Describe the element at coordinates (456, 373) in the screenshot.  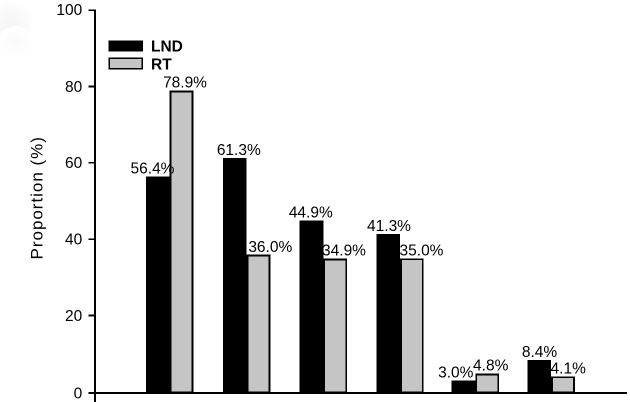
I see `svg-text: 3.0%` at that location.